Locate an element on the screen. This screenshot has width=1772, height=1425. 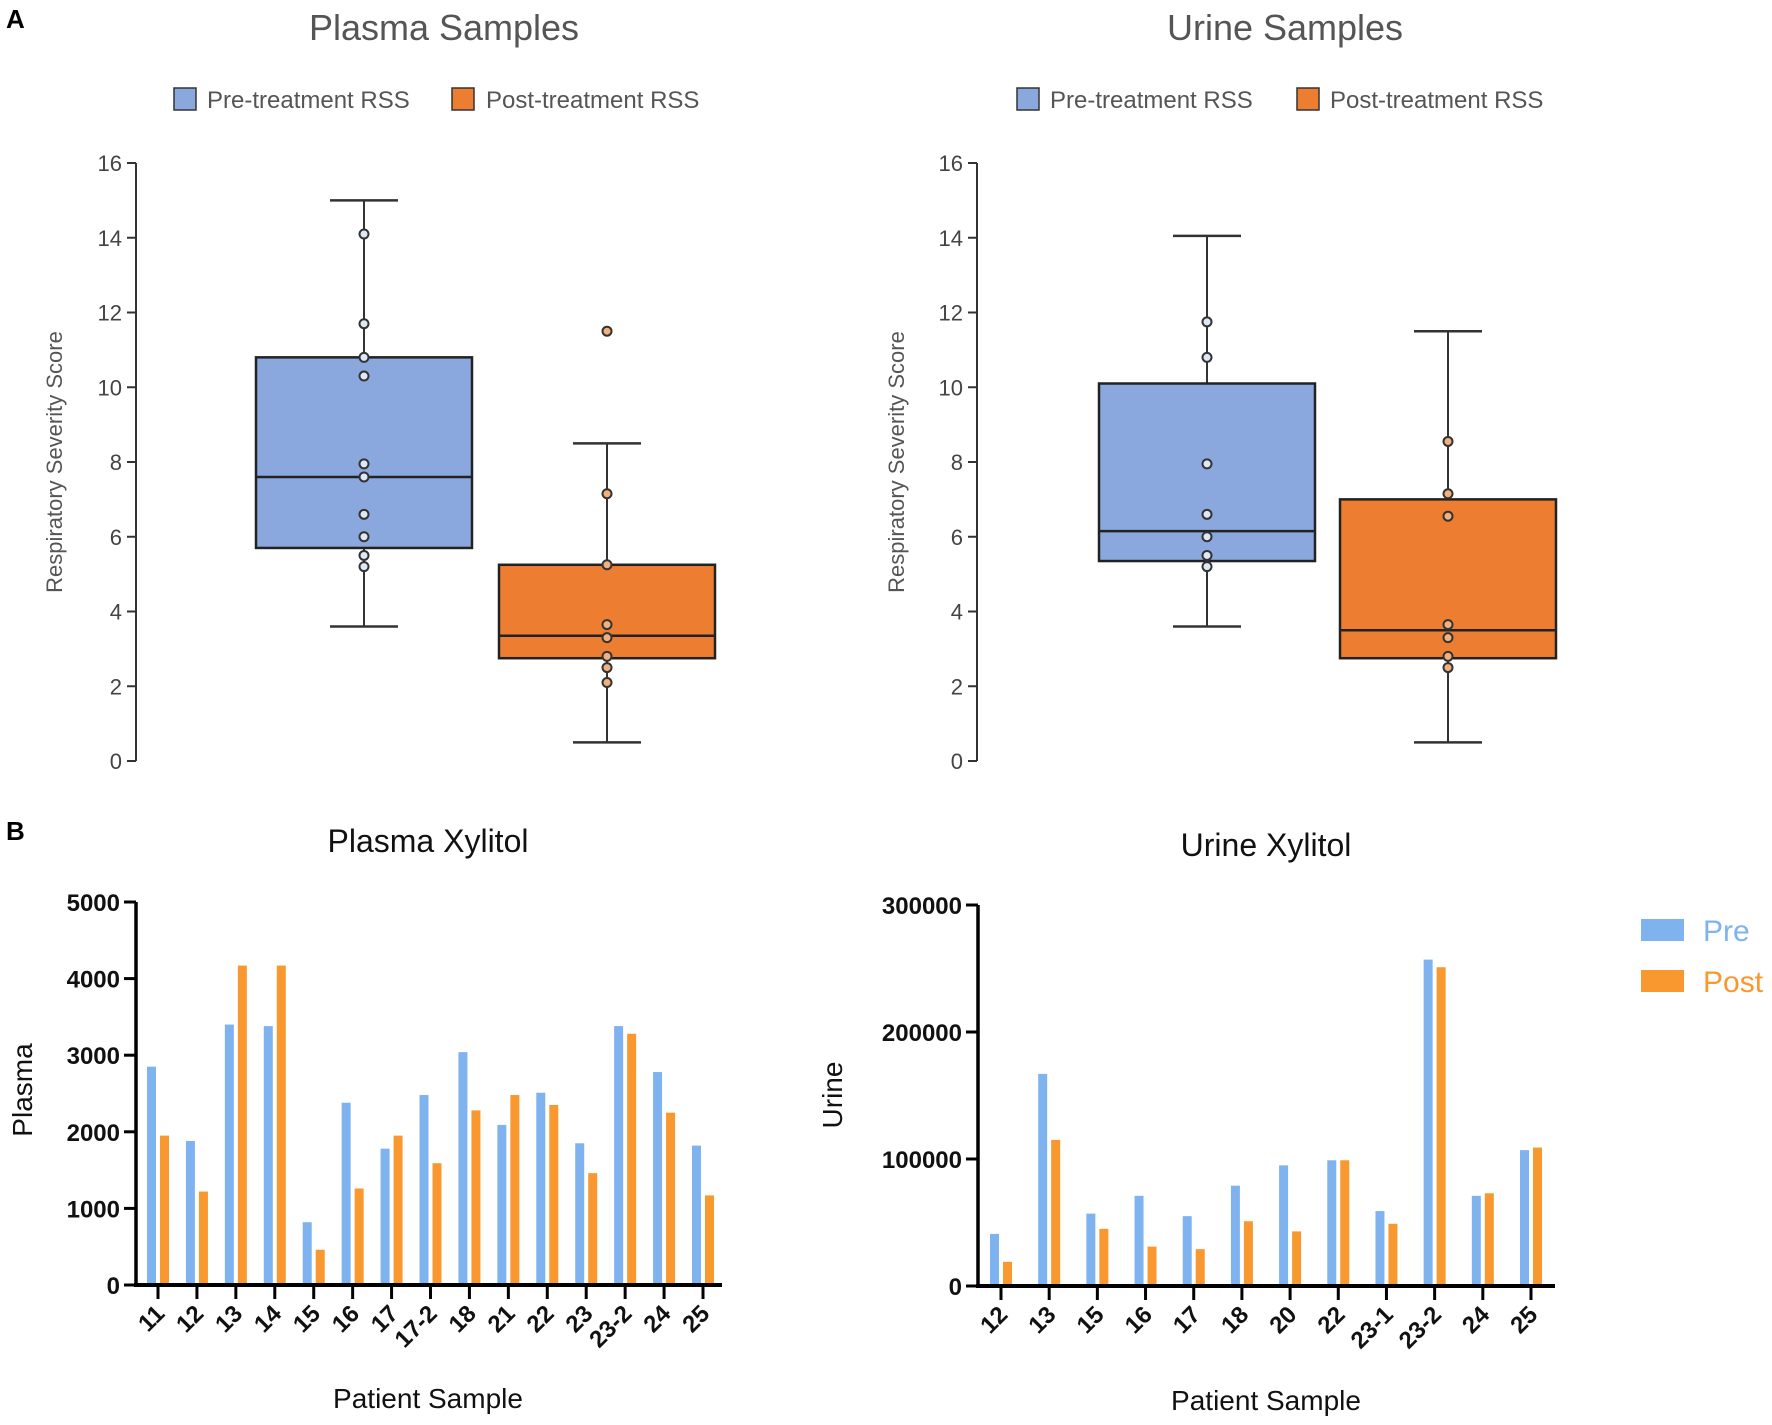
x-tick-label: 18 is located at coordinates (1235, 1320).